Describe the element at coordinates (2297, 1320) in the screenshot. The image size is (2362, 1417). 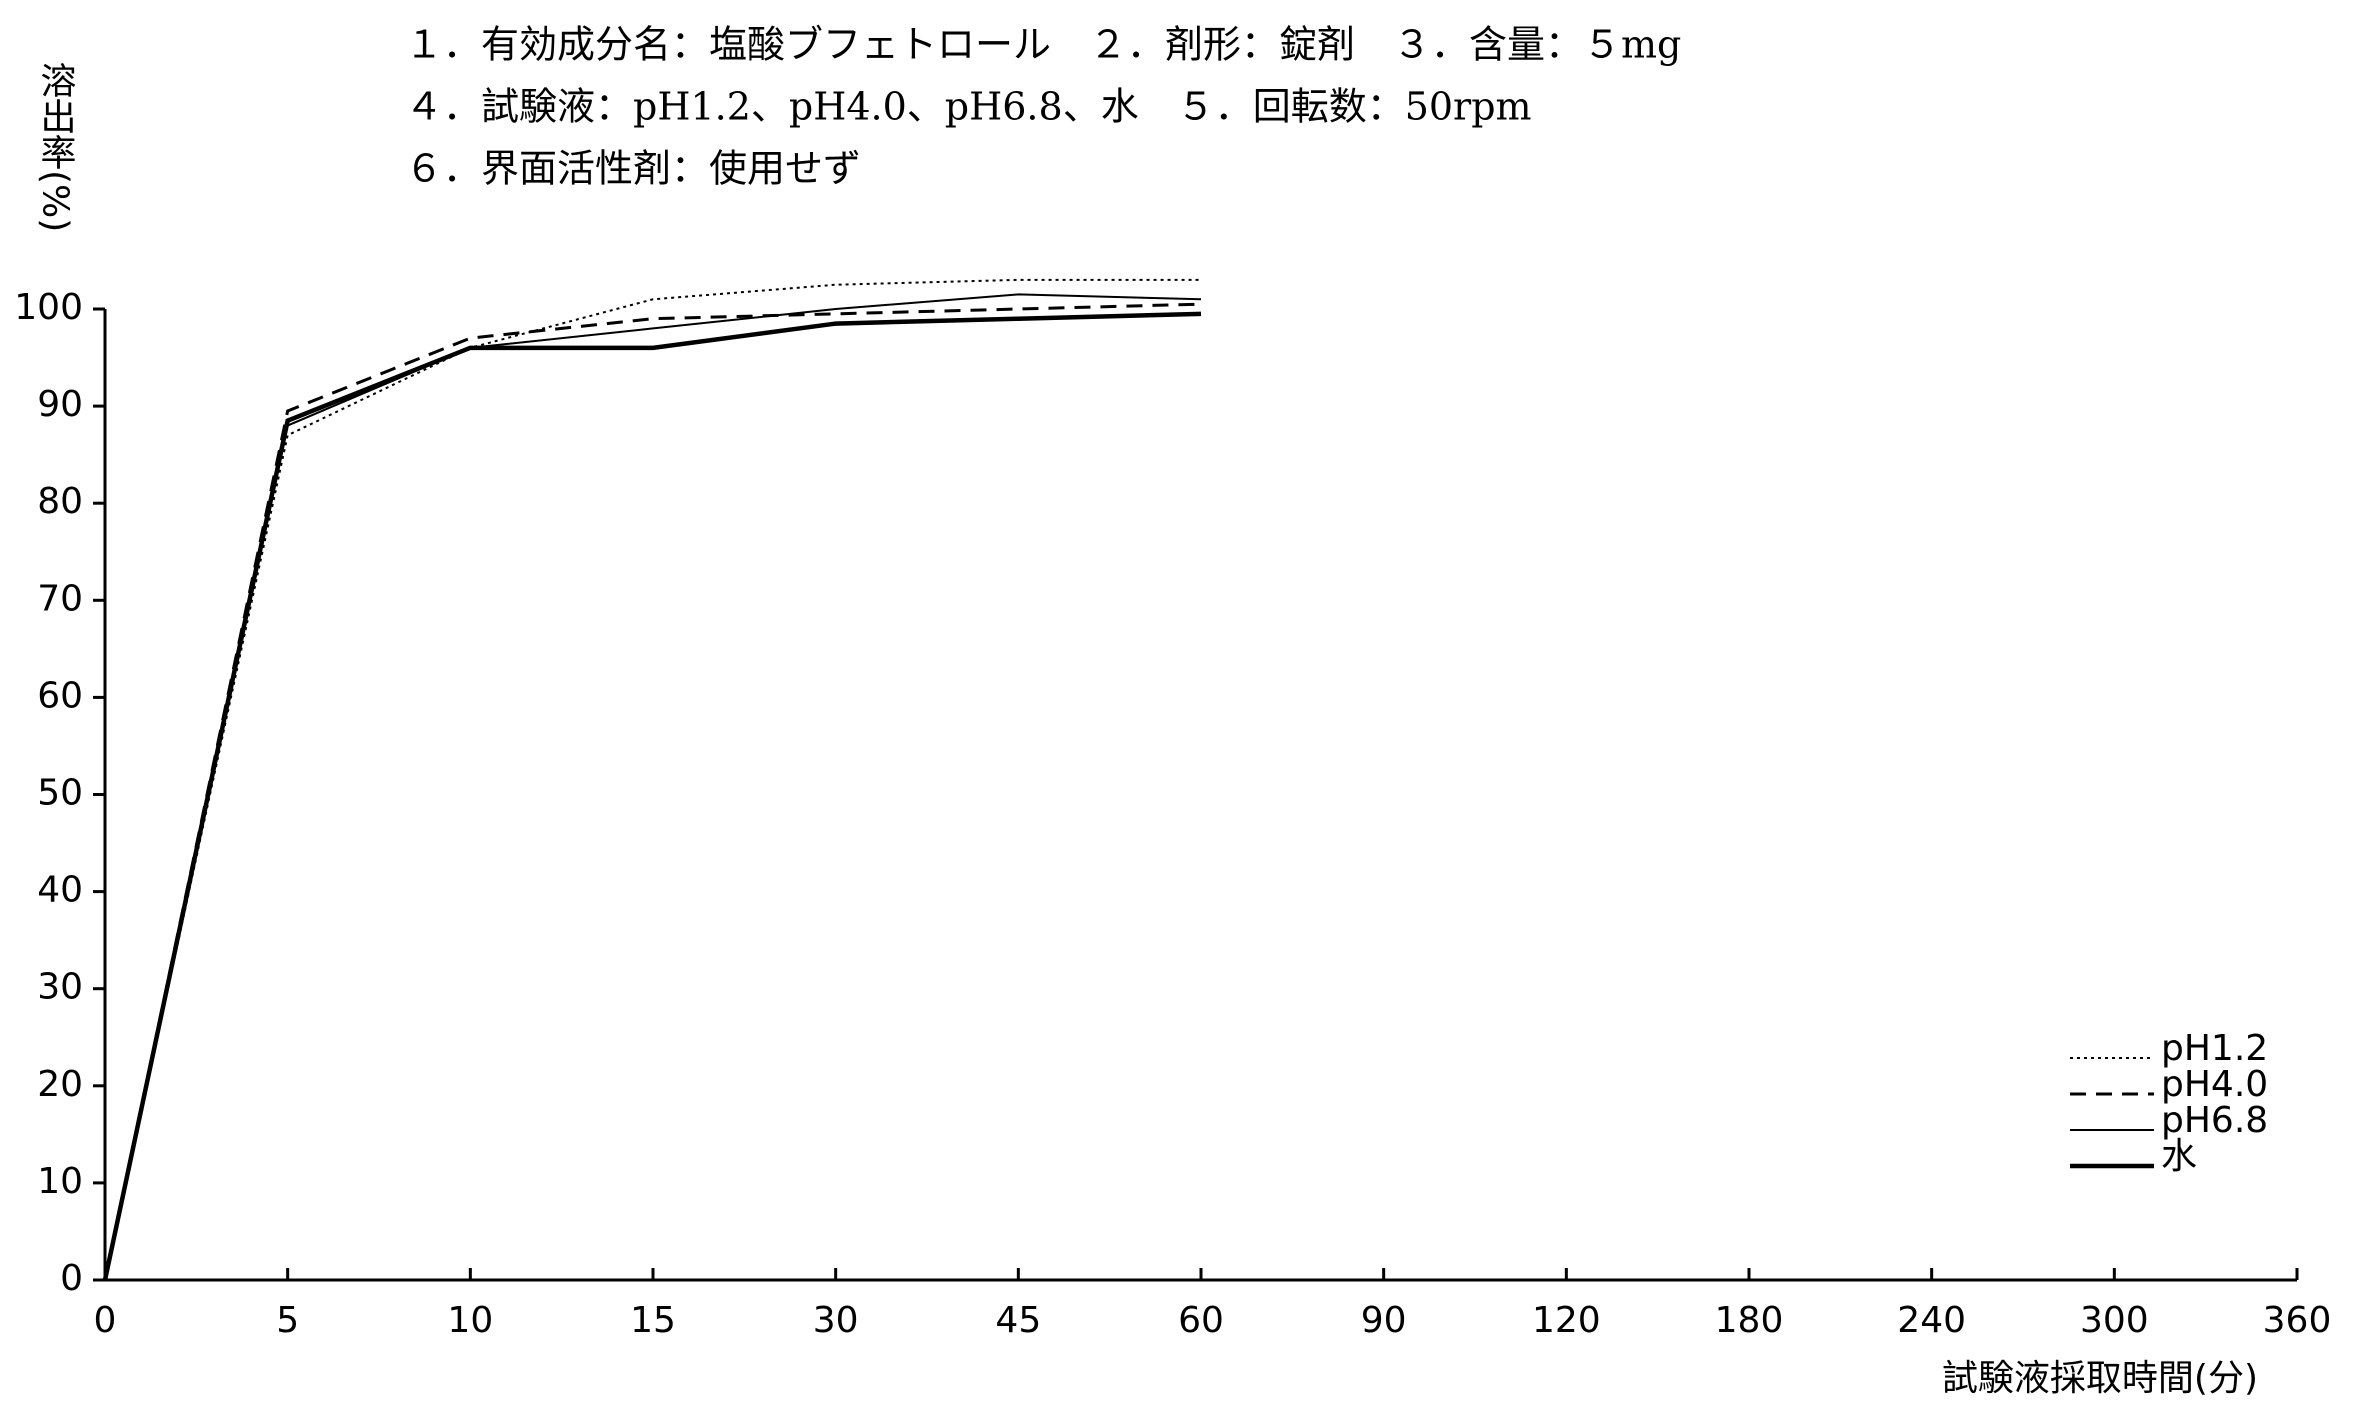
I see `x-tick-label: 360` at that location.